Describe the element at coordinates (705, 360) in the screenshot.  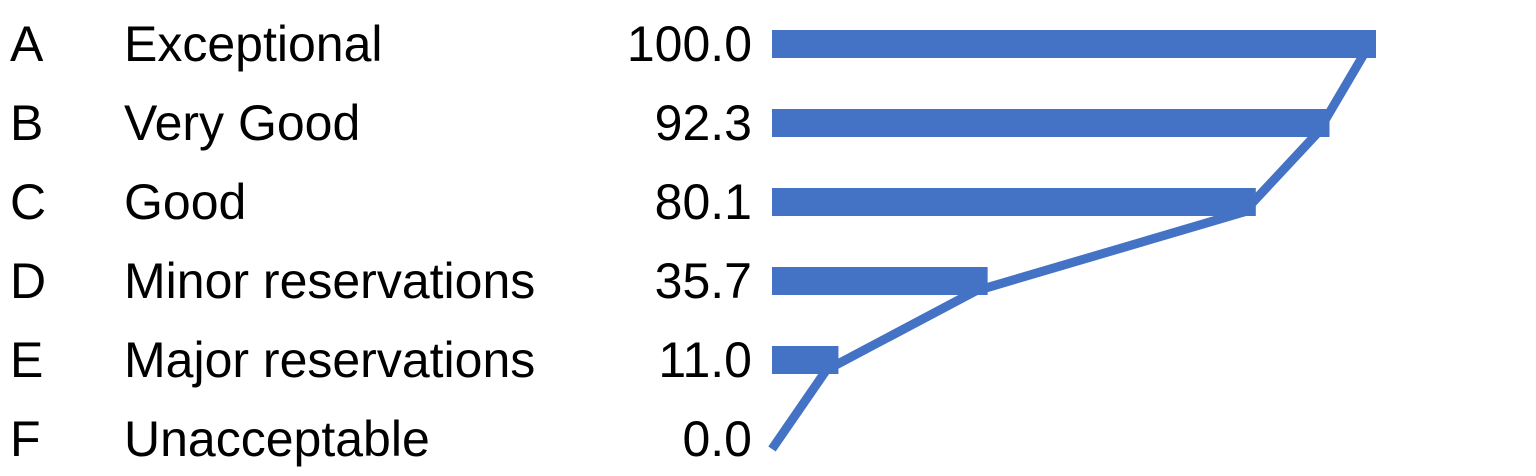
I see `value-label: 11.0` at that location.